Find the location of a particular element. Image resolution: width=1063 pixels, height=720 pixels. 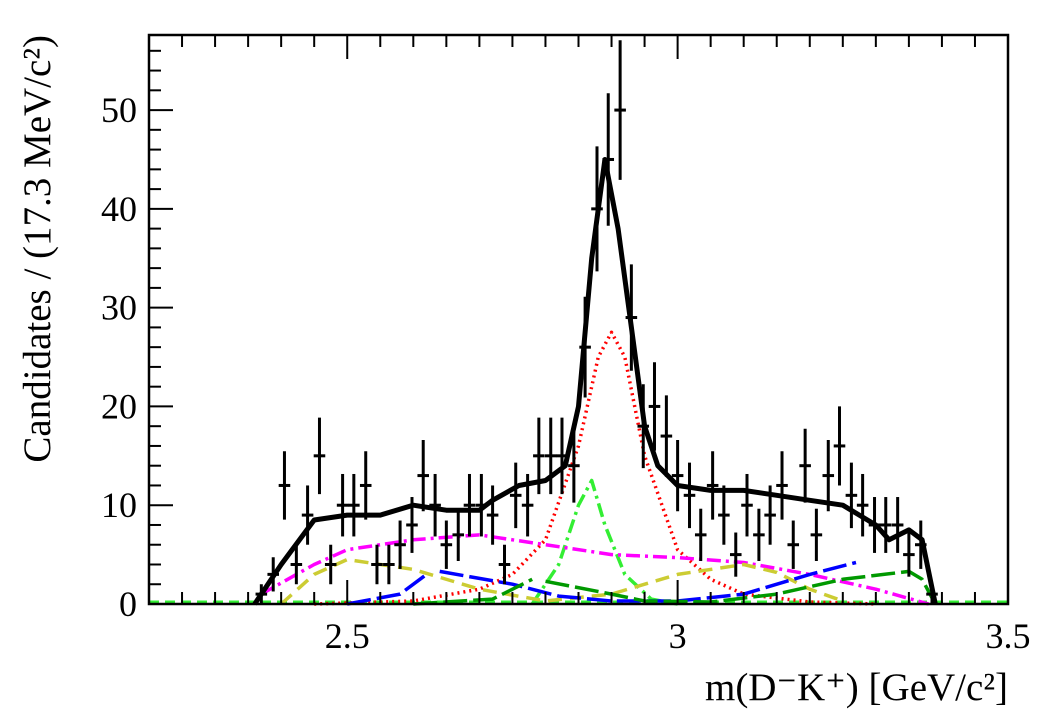

y-tick-label: 0 is located at coordinates (128, 604).